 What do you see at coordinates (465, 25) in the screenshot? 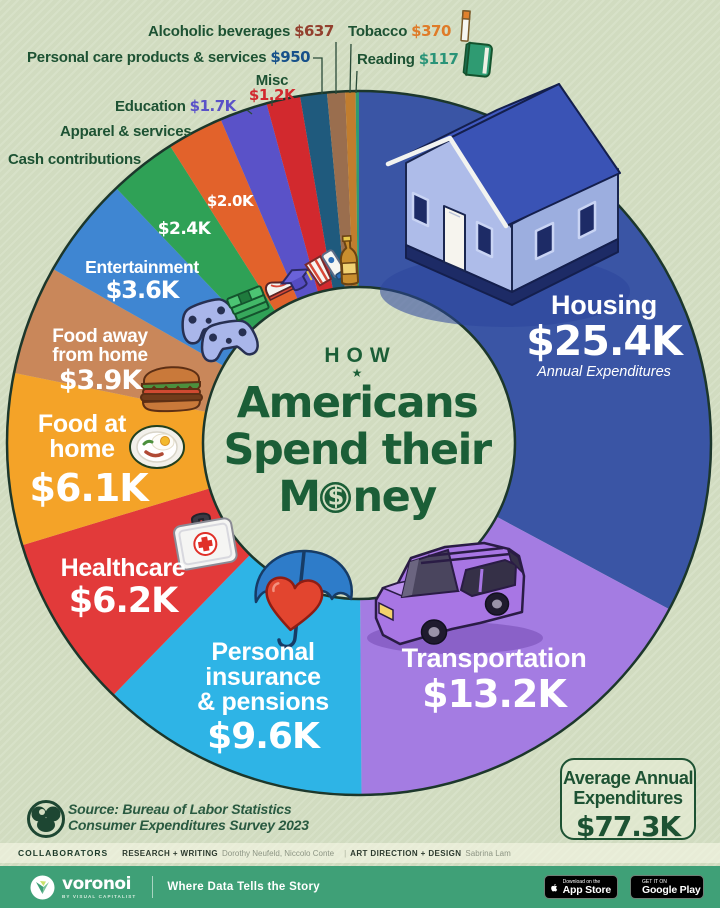
I see `cigarette-icon` at bounding box center [465, 25].